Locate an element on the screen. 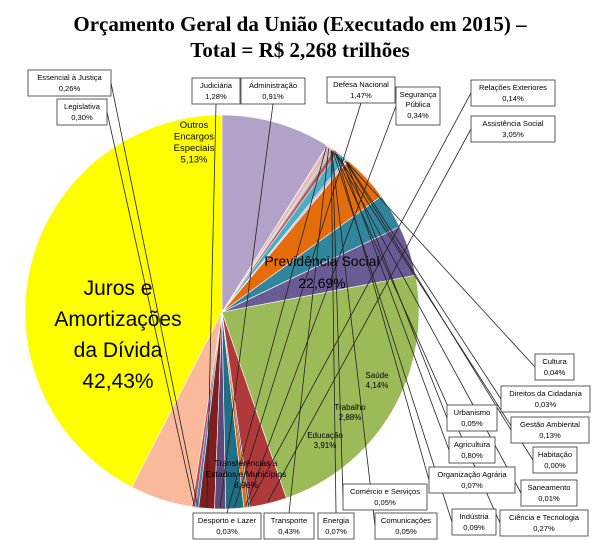  callout-box-judiciaria is located at coordinates (216, 91).